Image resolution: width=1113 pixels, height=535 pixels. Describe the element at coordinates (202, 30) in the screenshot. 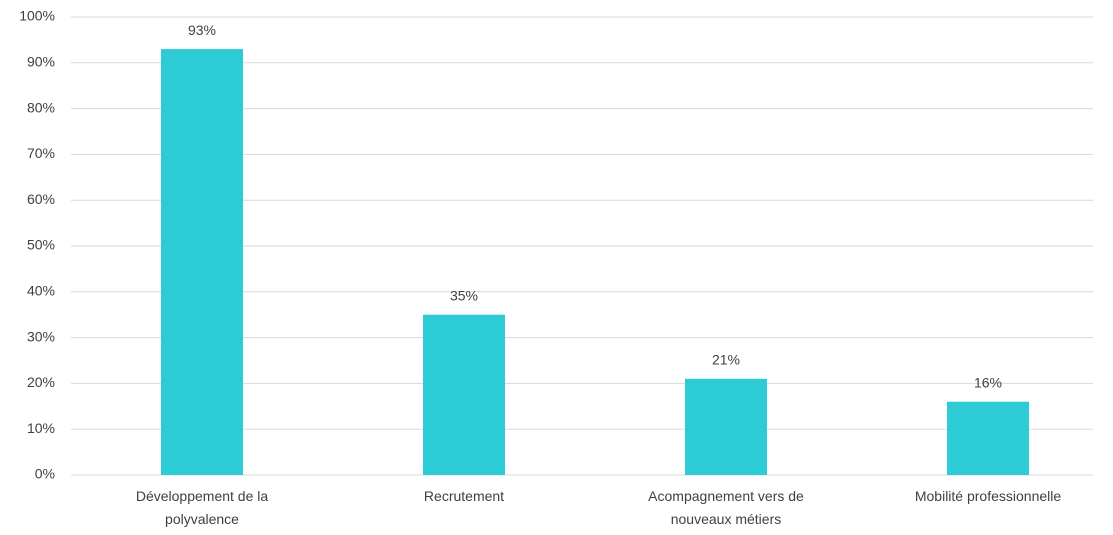

I see `value-label: 93%` at that location.